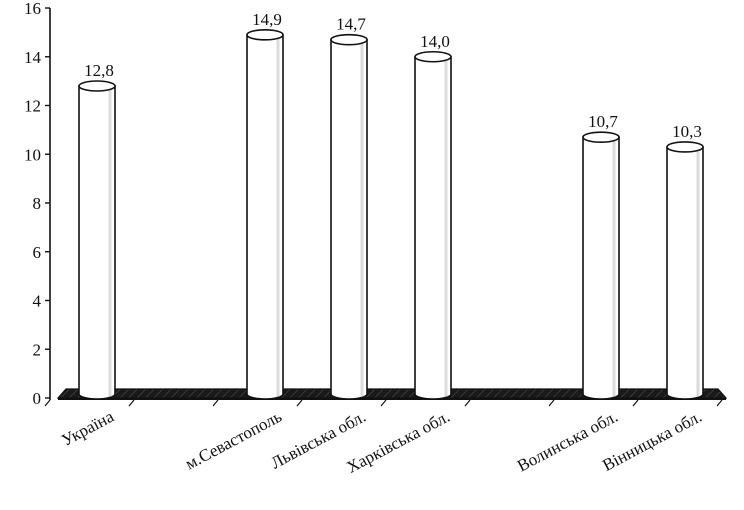  I want to click on y-tick-label: 12, so click(32, 106).